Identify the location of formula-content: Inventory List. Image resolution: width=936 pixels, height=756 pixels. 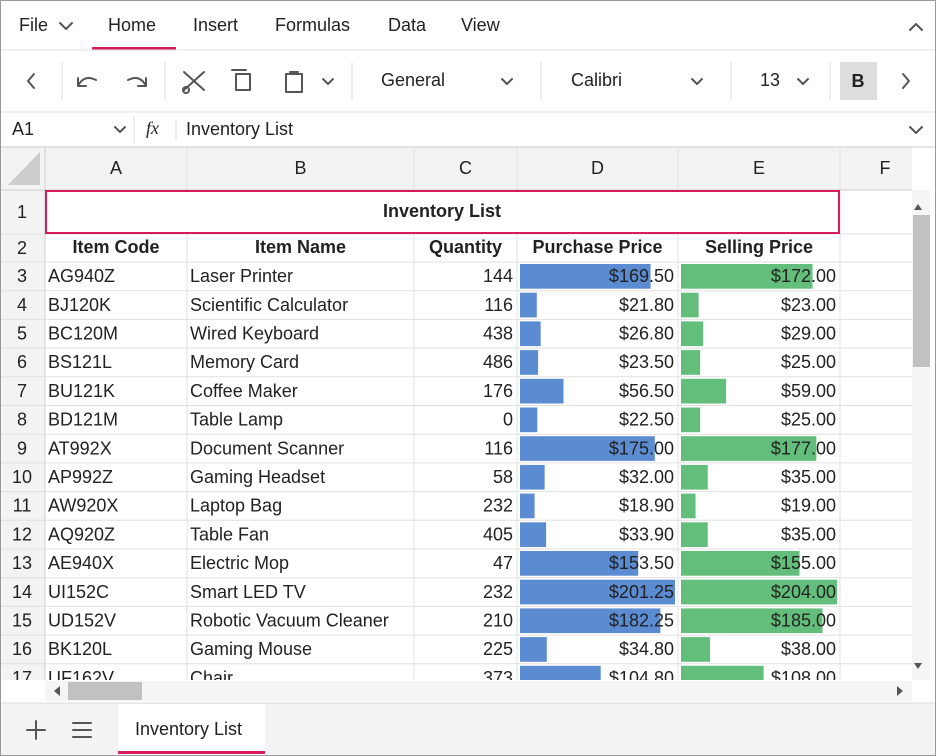
(239, 129).